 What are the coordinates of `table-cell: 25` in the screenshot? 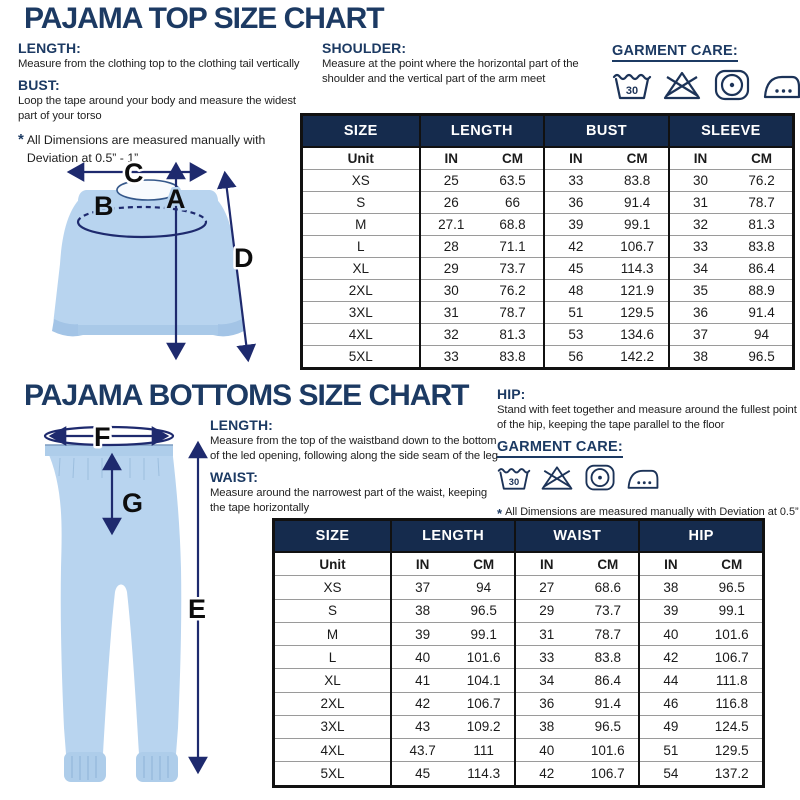 It's located at (450, 180).